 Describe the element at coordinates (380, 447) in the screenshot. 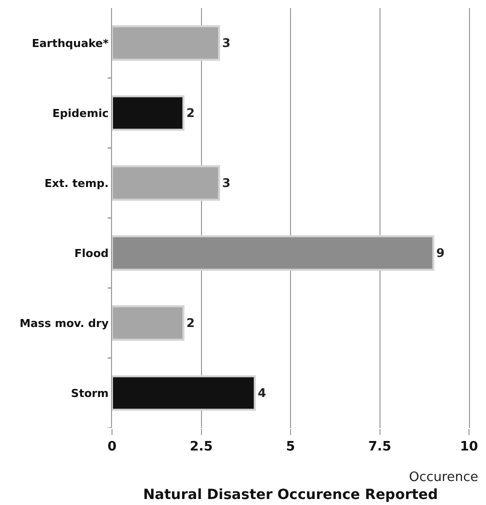

I see `x-tick-label: 7.5` at that location.